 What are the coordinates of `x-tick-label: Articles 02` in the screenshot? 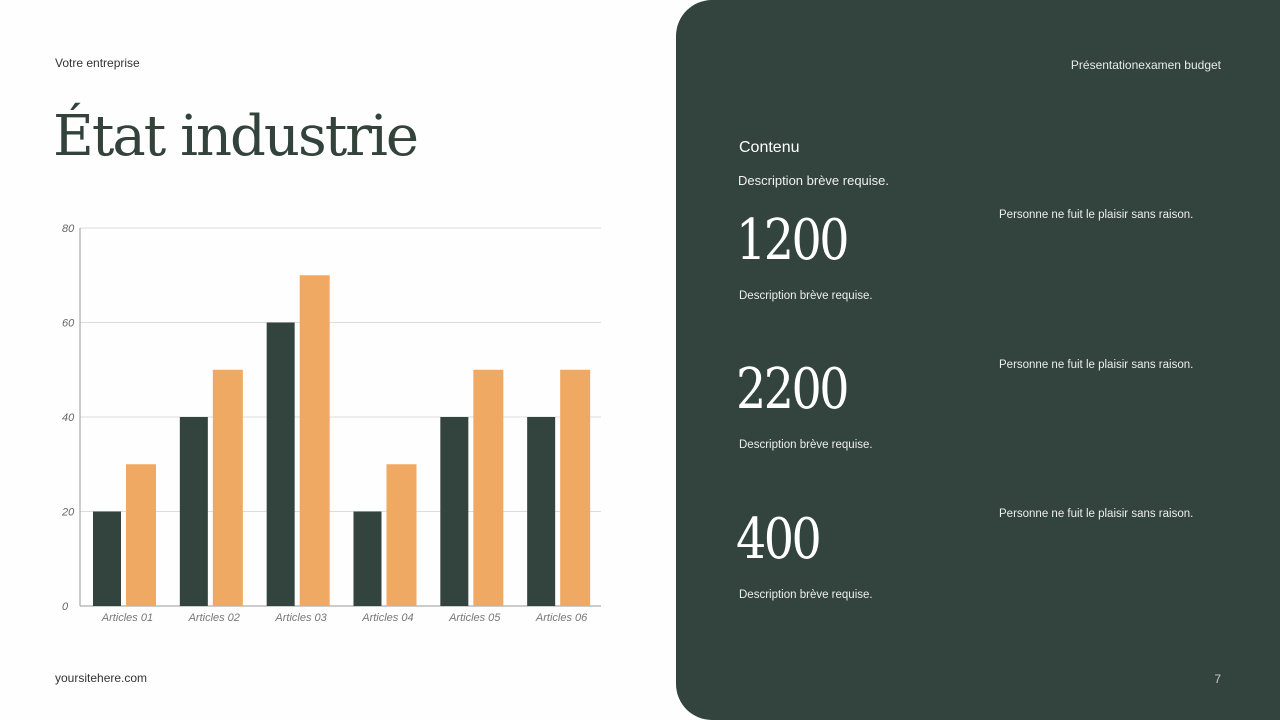 It's located at (214, 618).